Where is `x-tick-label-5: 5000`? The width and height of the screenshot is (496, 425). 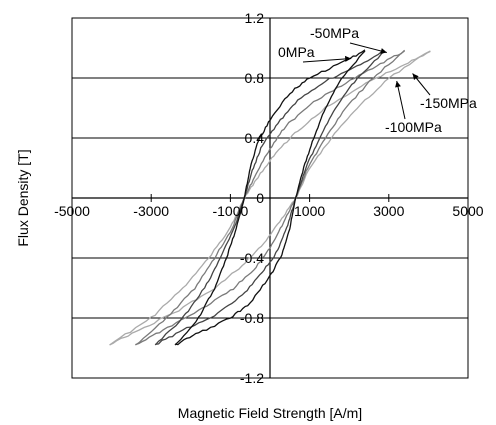
x-tick-label-5: 5000 is located at coordinates (467, 211).